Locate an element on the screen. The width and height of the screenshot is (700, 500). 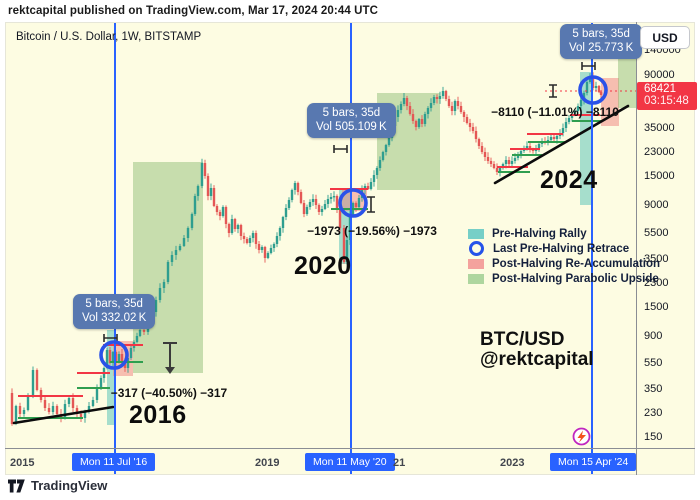
legend-label: Pre-Halving Rally is located at coordinates (539, 233).